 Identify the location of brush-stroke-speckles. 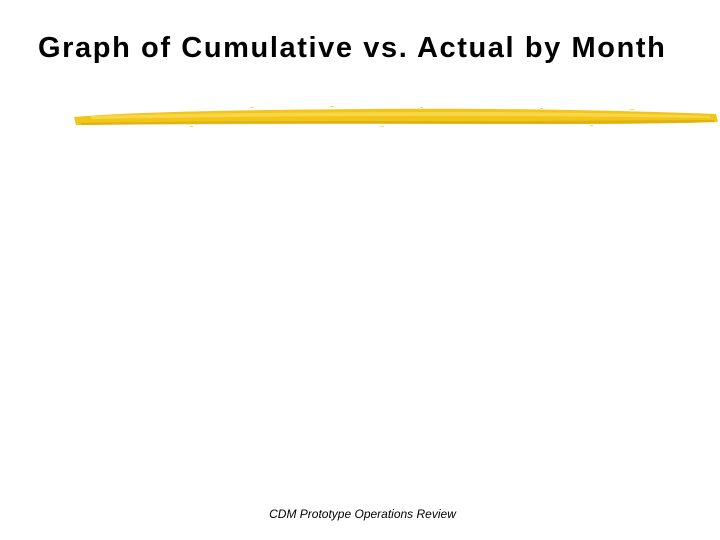
(412, 116).